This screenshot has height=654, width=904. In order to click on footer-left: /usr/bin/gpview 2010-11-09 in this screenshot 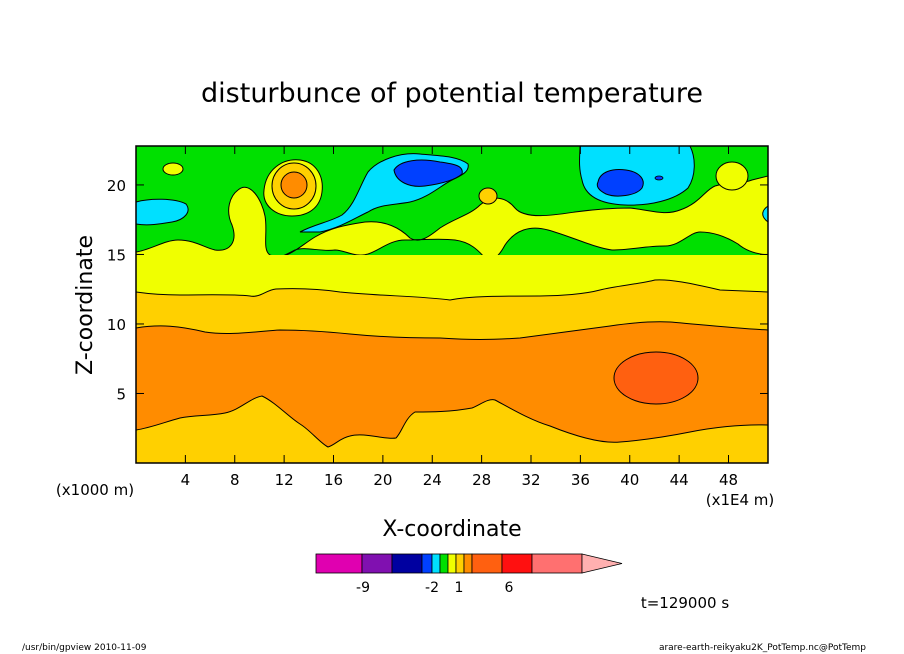, I will do `click(84, 648)`.